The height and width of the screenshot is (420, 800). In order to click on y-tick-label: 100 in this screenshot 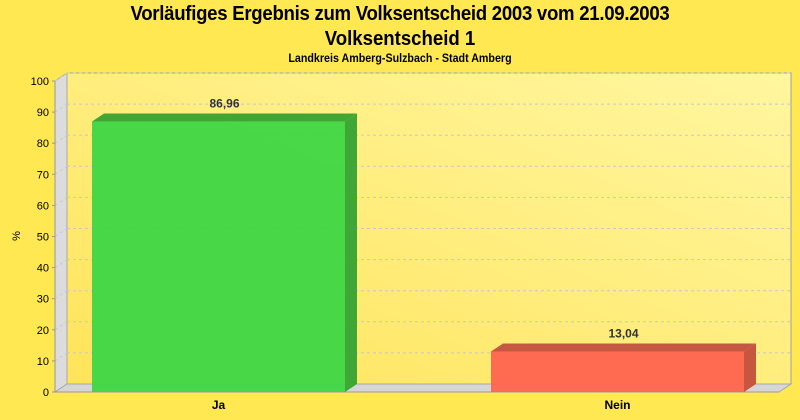, I will do `click(40, 82)`.